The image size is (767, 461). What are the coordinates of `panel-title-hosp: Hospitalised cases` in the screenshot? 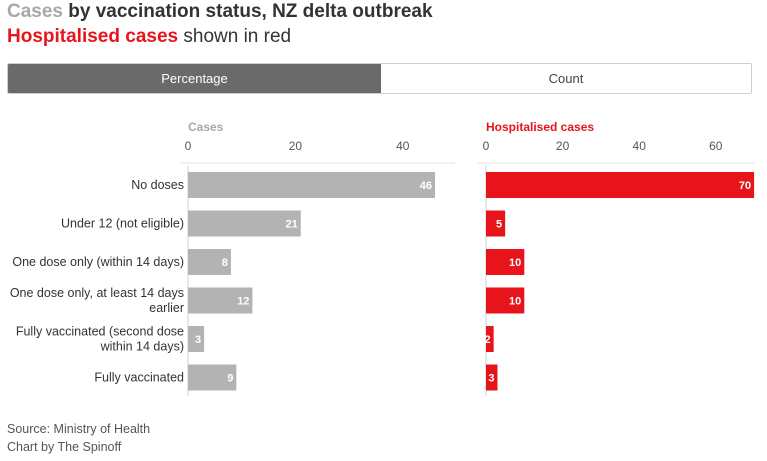 It's located at (540, 127).